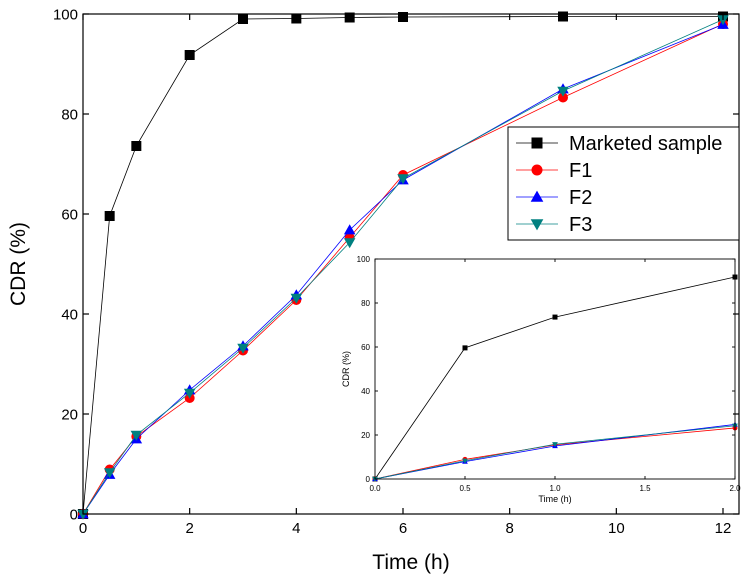  Describe the element at coordinates (375, 488) in the screenshot. I see `inset-x-tick-label-0: 0.0` at that location.